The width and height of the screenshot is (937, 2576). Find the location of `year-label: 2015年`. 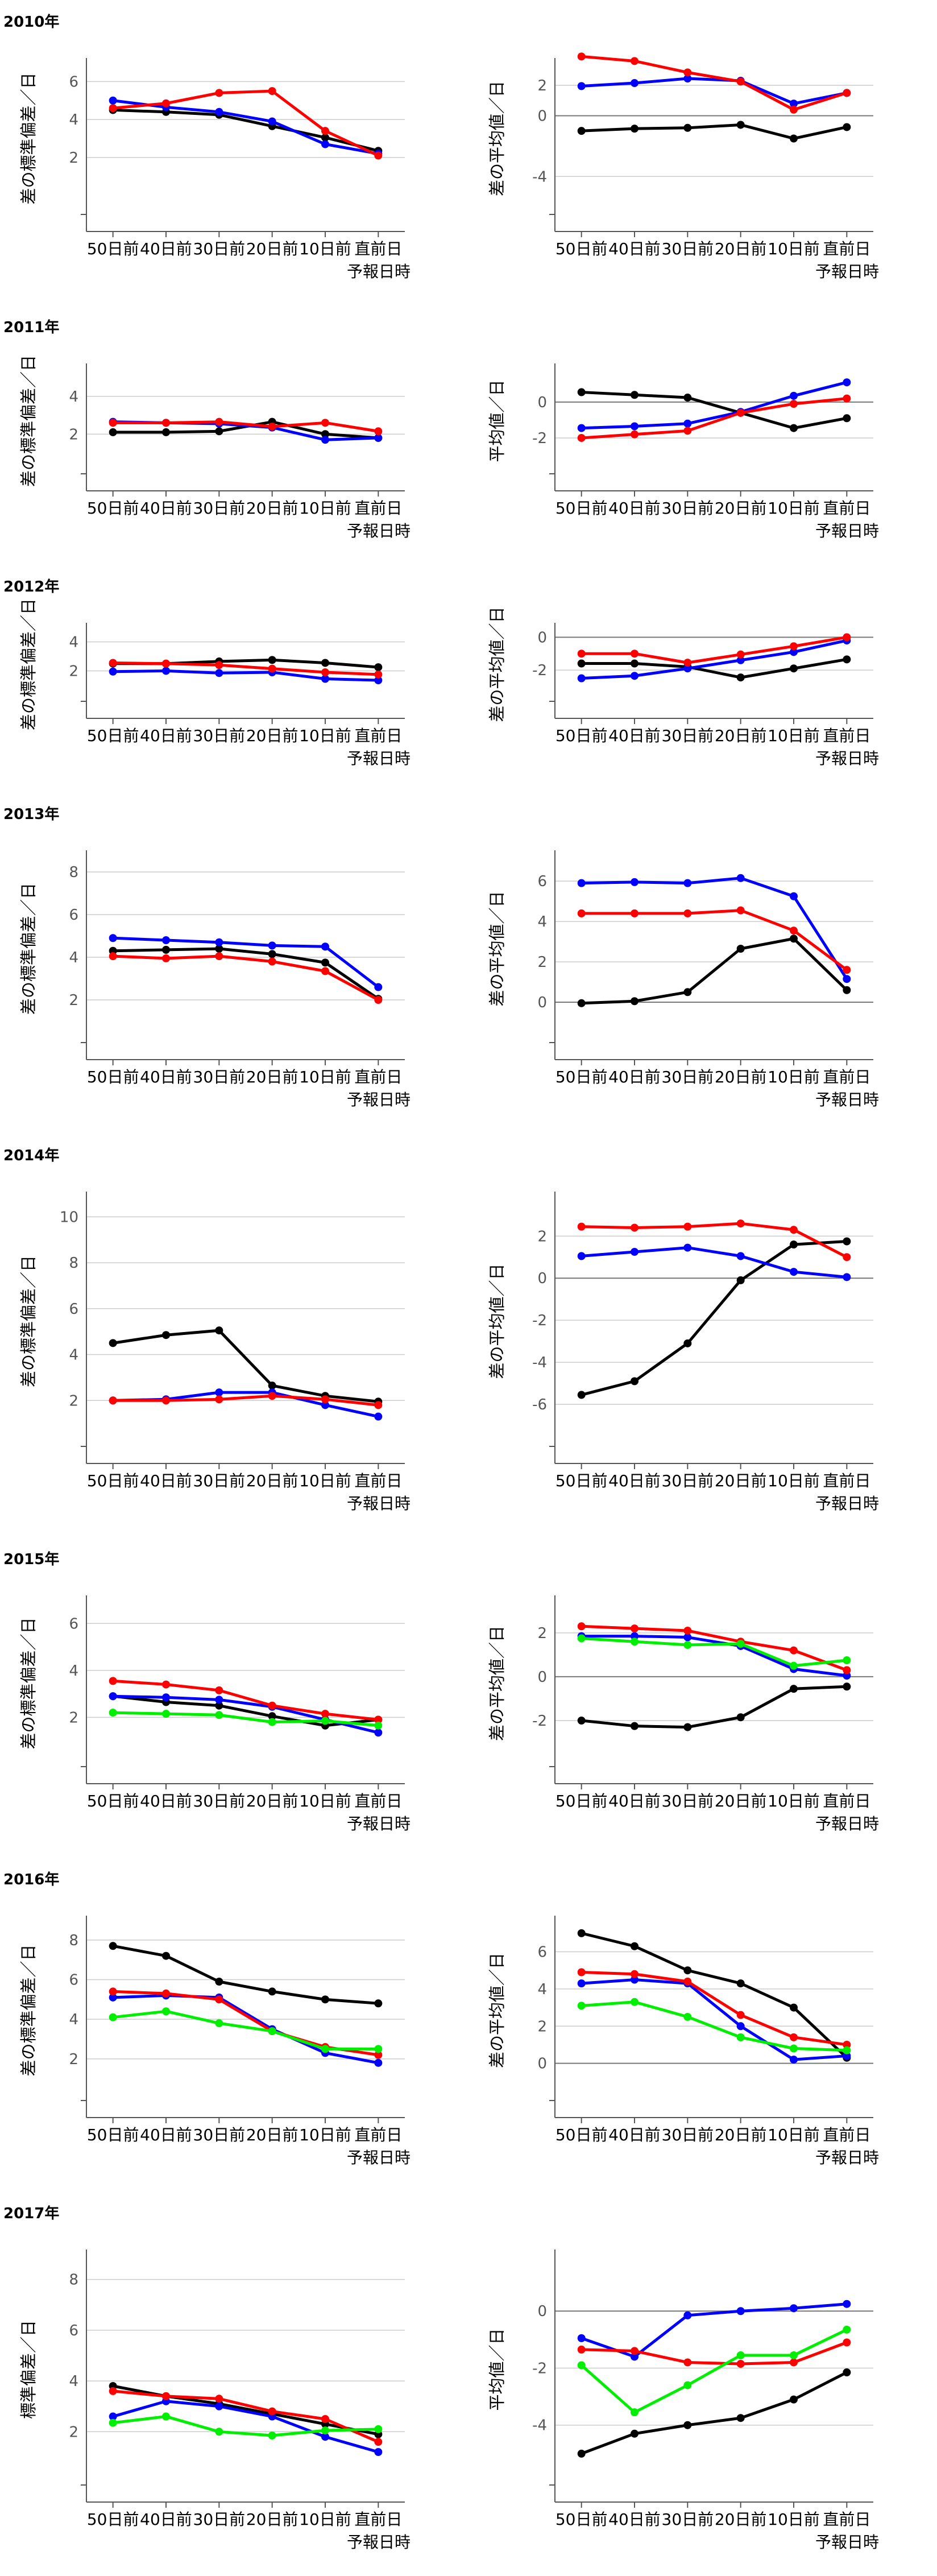

year-label: 2015年 is located at coordinates (31, 1560).